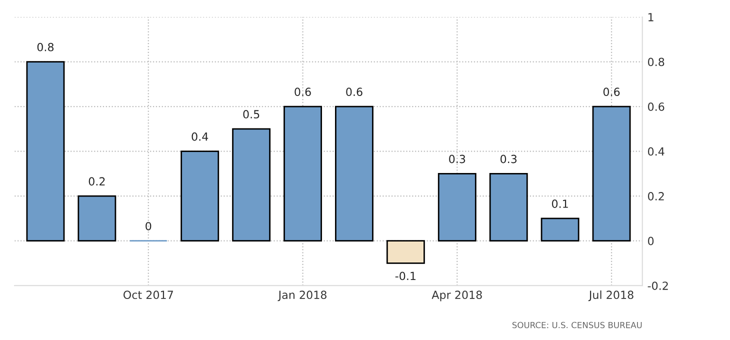 The image size is (730, 340). Describe the element at coordinates (45, 47) in the screenshot. I see `data-label: 0.8` at that location.